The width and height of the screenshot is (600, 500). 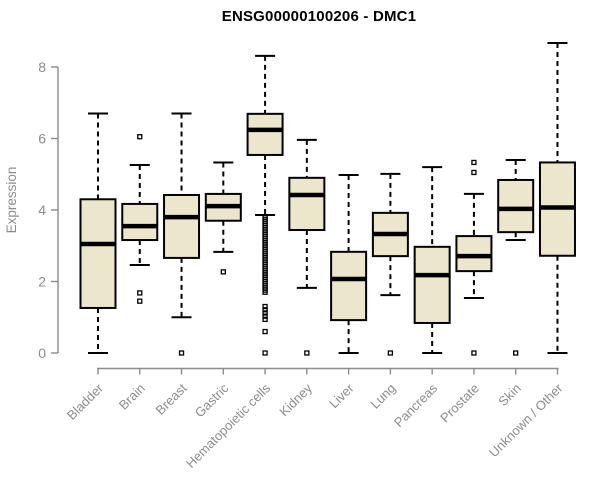 What do you see at coordinates (42, 67) in the screenshot?
I see `y-tick-label: 8` at bounding box center [42, 67].